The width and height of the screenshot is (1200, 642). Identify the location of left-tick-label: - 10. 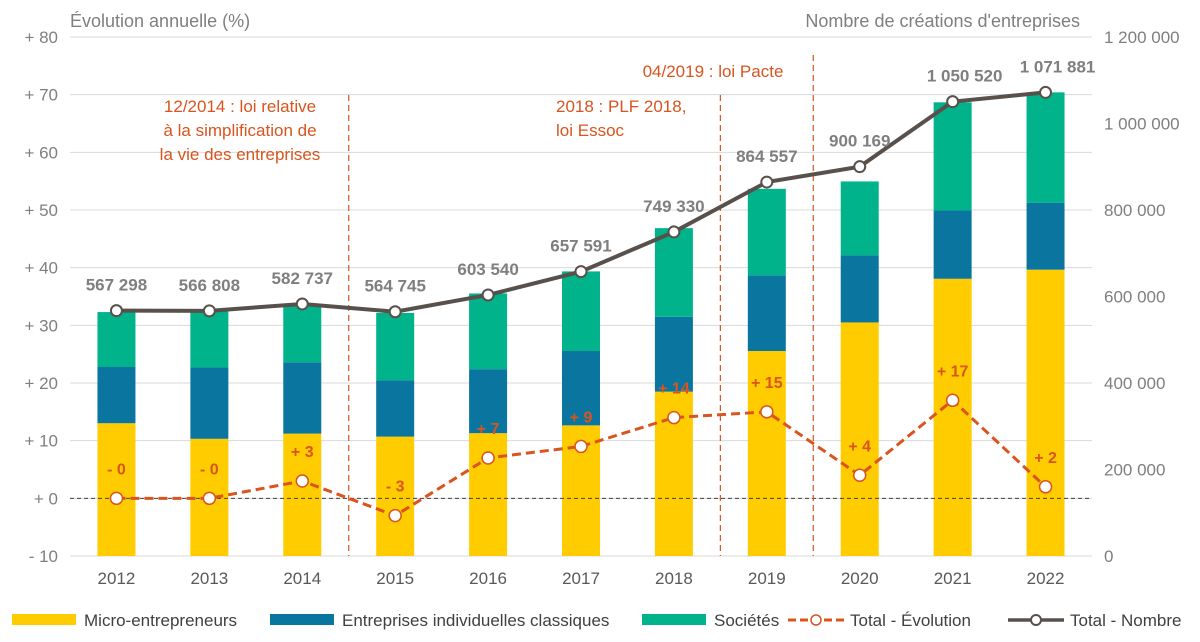
(43, 556).